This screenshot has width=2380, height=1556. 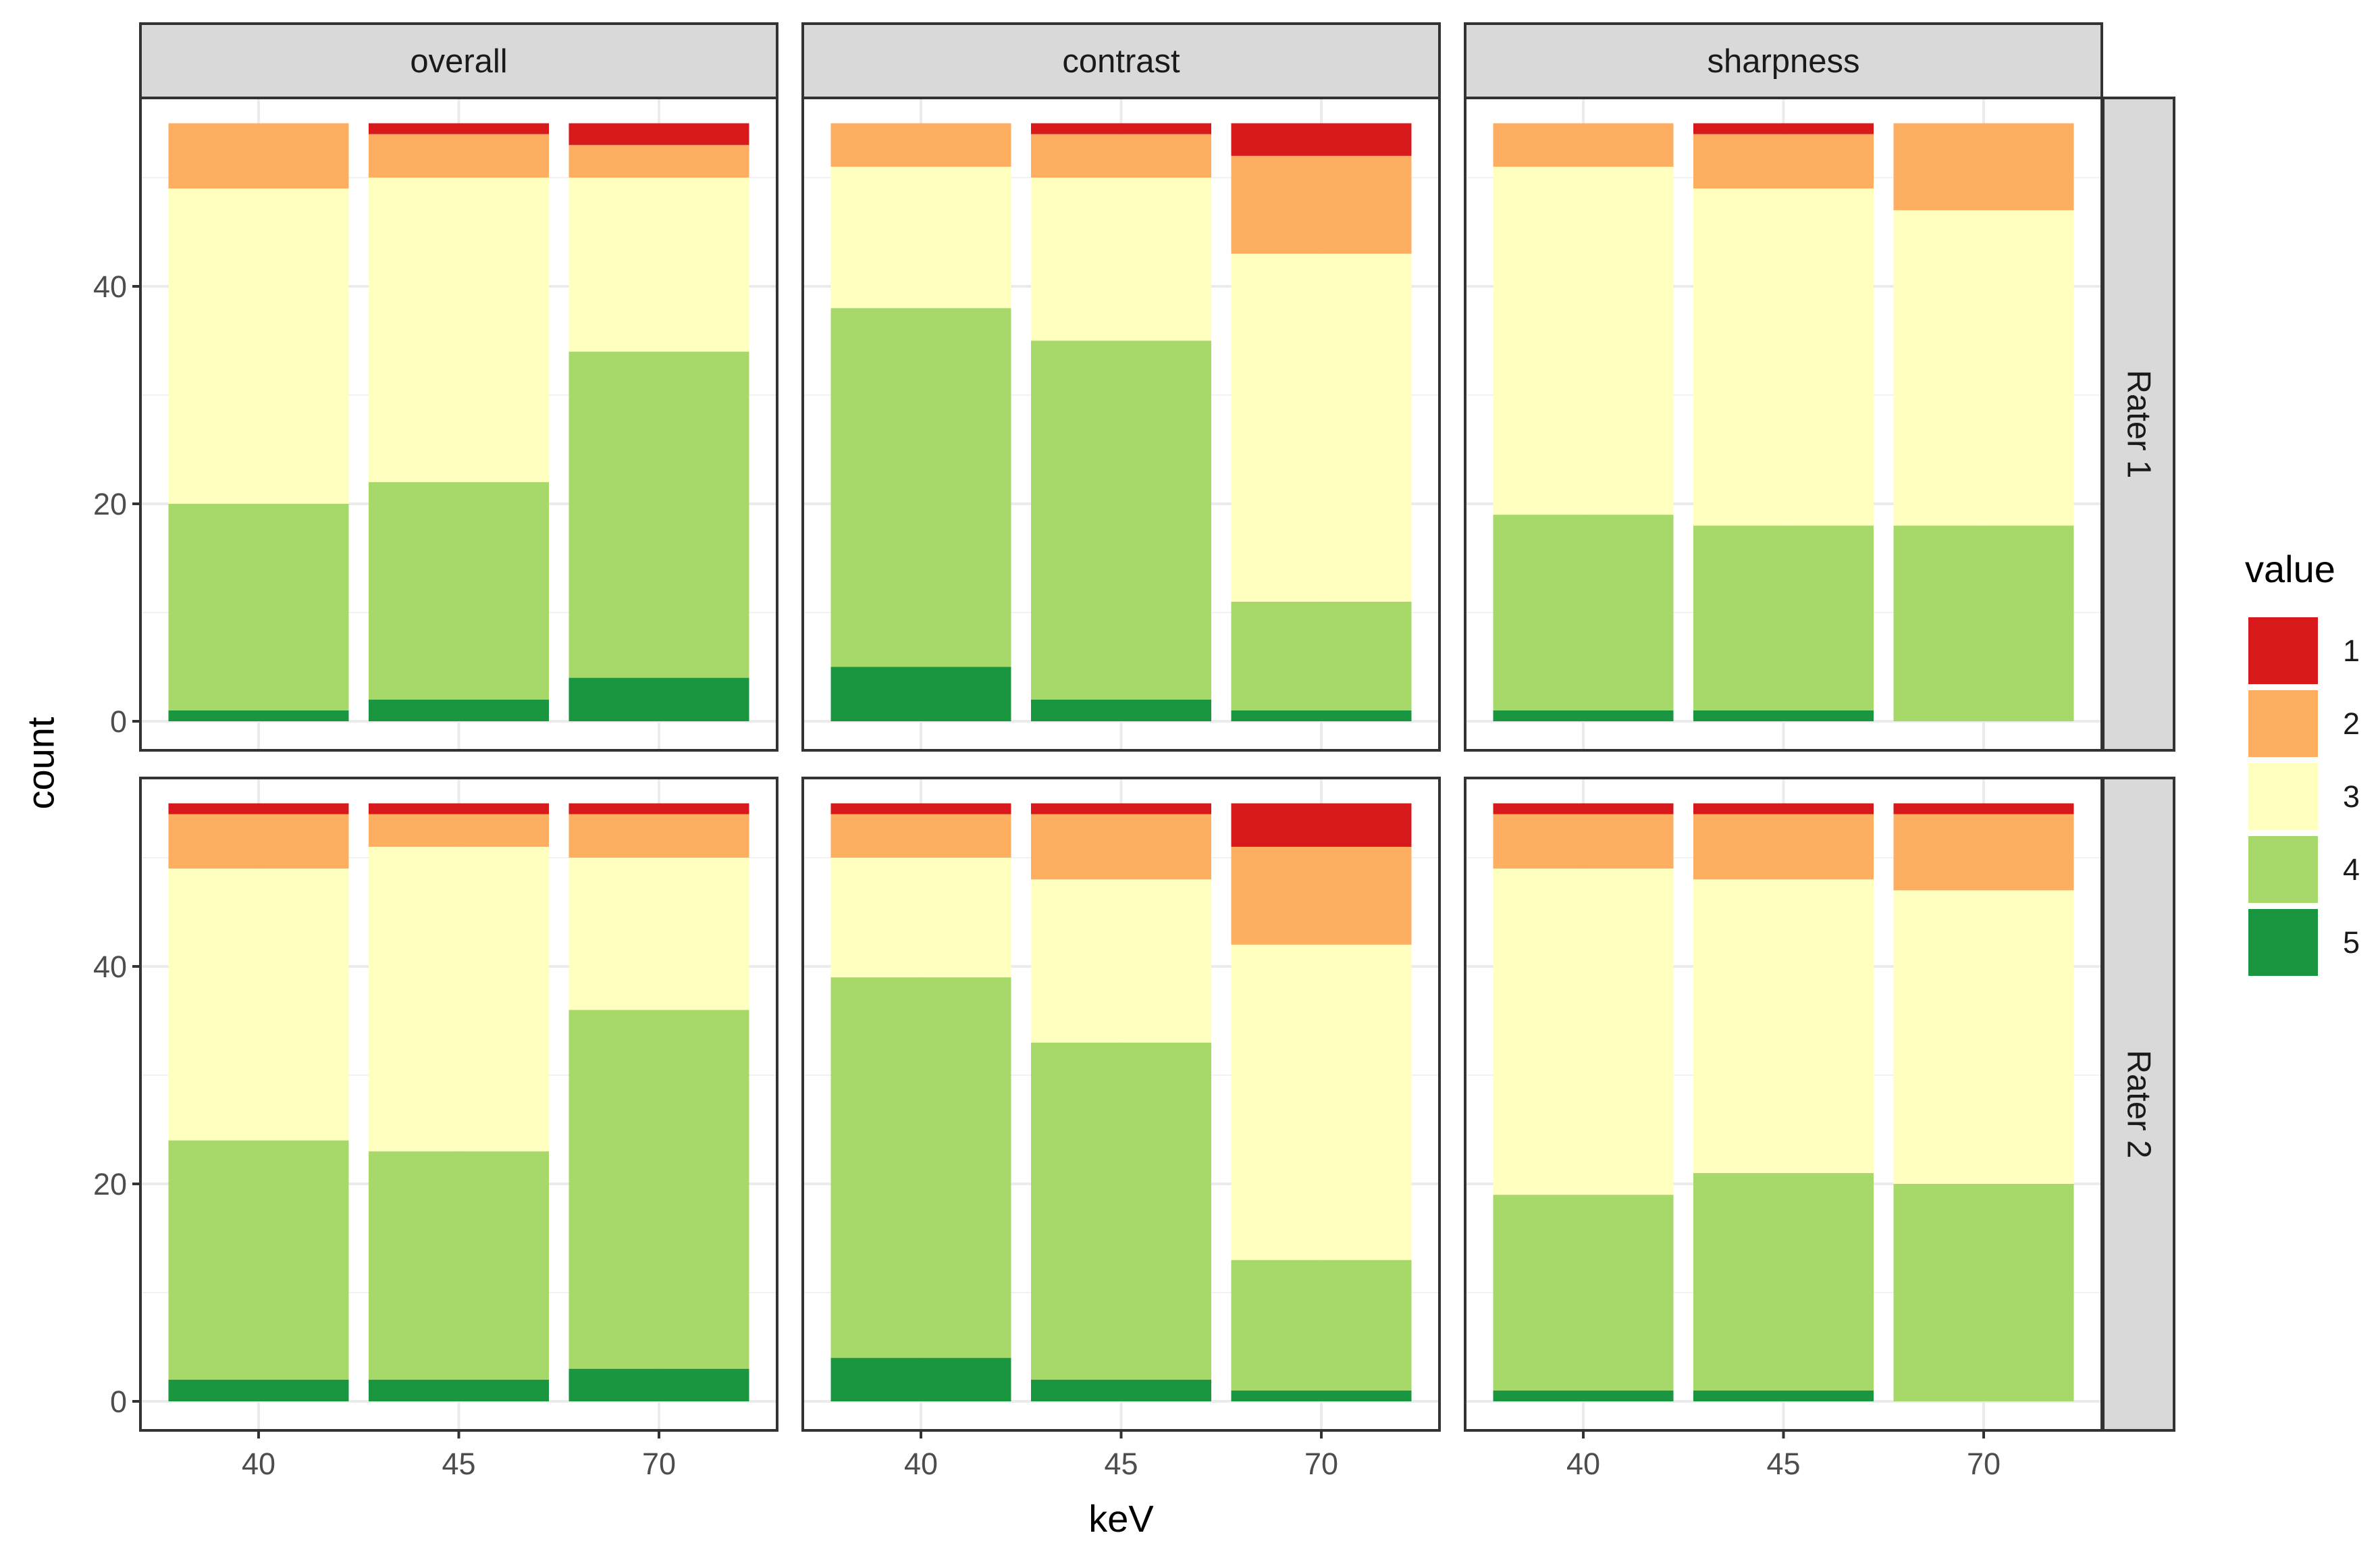 What do you see at coordinates (2351, 723) in the screenshot?
I see `legend-label: 2` at bounding box center [2351, 723].